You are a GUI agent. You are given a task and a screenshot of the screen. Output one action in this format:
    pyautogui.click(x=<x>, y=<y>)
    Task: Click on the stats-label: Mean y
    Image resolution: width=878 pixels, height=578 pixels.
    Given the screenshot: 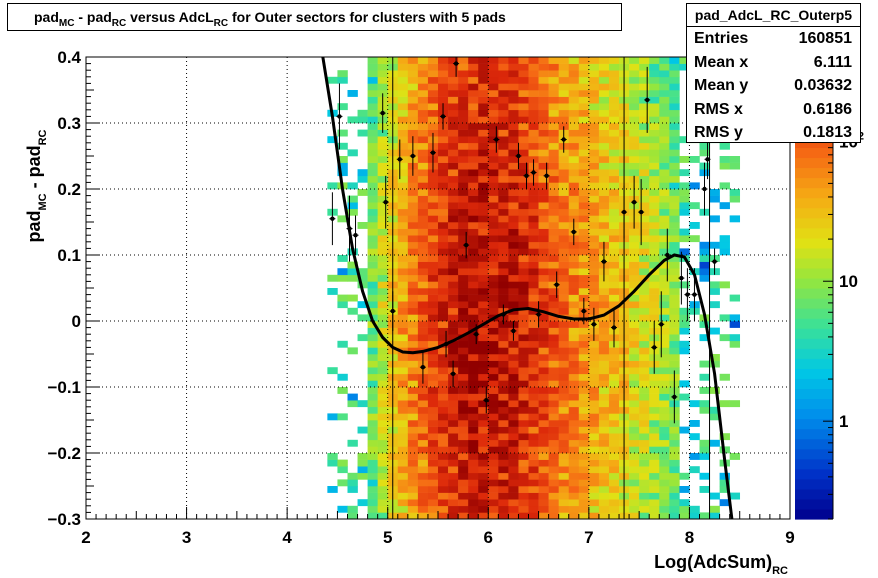 What is the action you would take?
    pyautogui.click(x=721, y=85)
    